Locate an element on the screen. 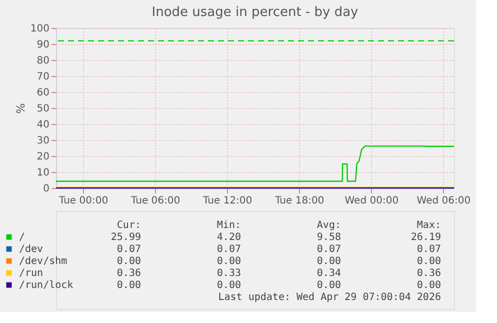 The width and height of the screenshot is (497, 323). x-tick-label: Tue 00:00 is located at coordinates (83, 201).